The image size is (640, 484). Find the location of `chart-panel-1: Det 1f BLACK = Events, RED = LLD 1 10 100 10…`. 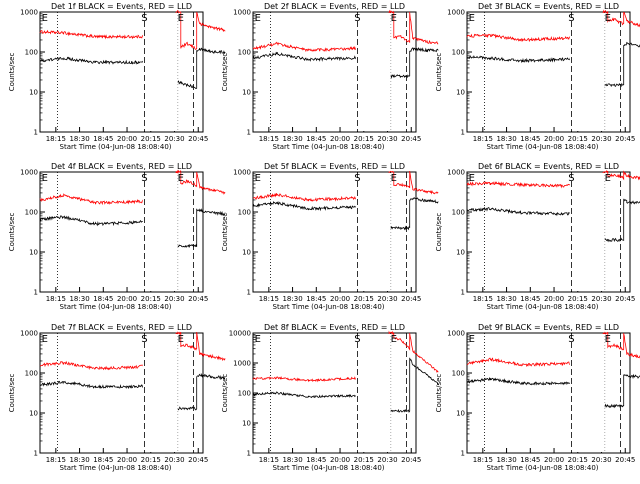

chart-panel-1: Det 1f BLACK = Events, RED = LLD 1 10 100 10… is located at coordinates (117, 76).